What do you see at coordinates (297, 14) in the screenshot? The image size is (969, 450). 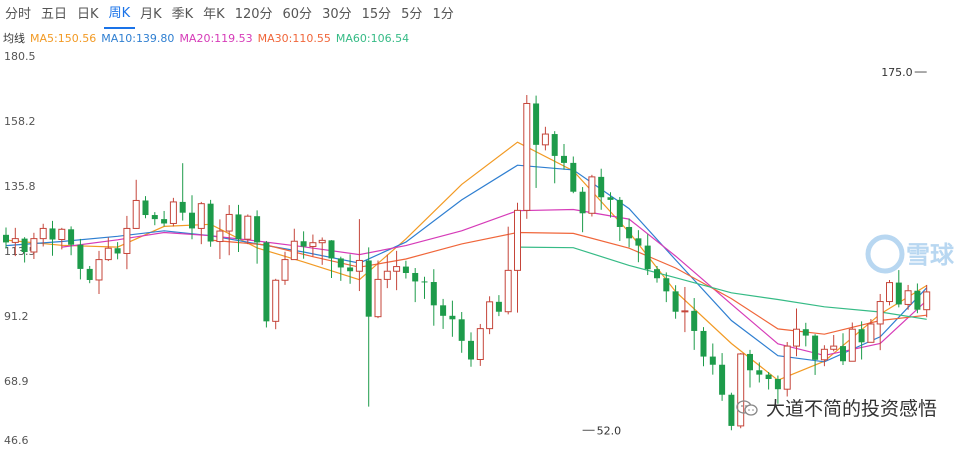 I see `tab-8: 60分` at bounding box center [297, 14].